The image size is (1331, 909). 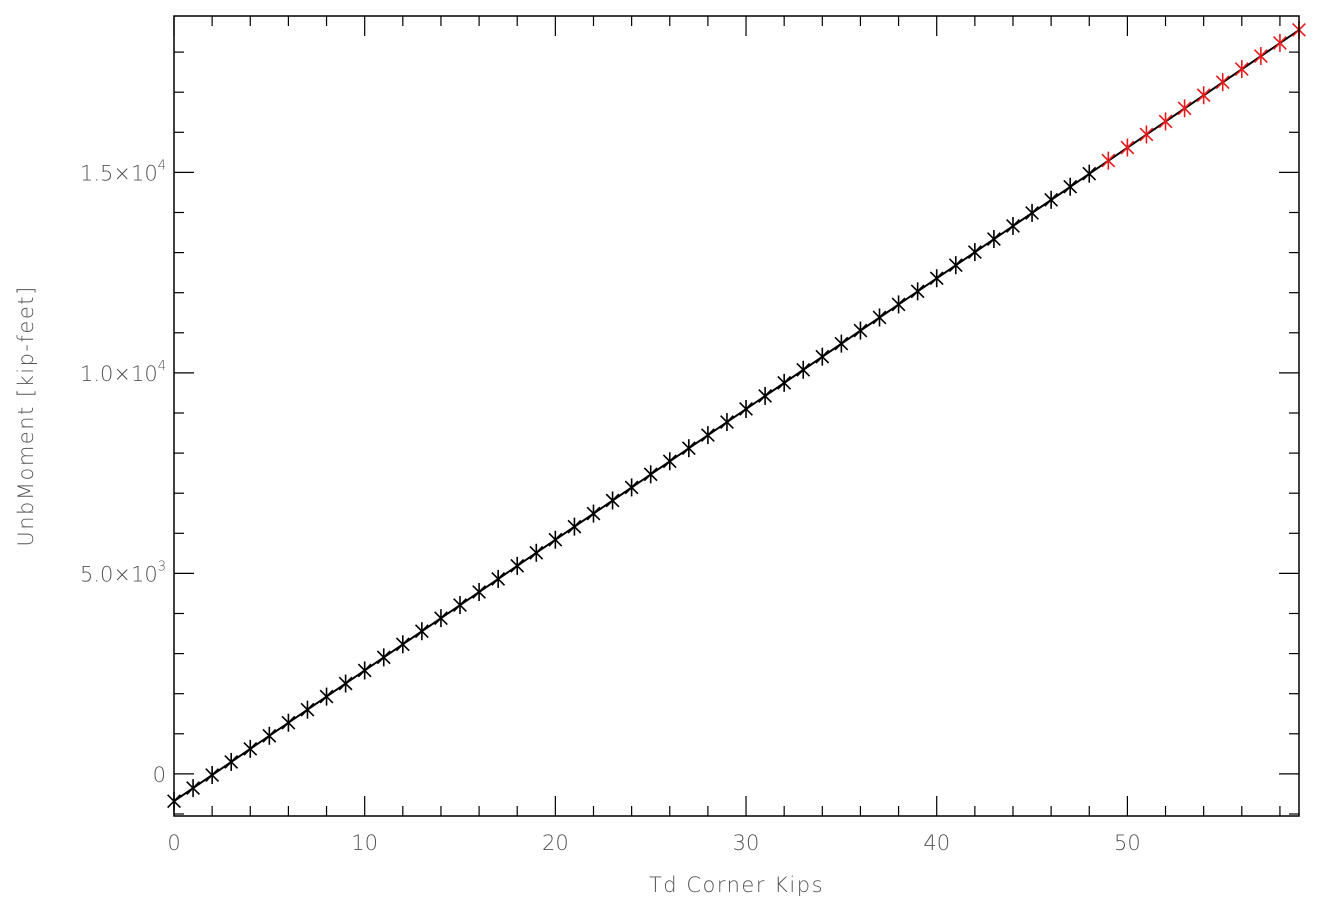 I want to click on x-tick-label: 10, so click(x=364, y=843).